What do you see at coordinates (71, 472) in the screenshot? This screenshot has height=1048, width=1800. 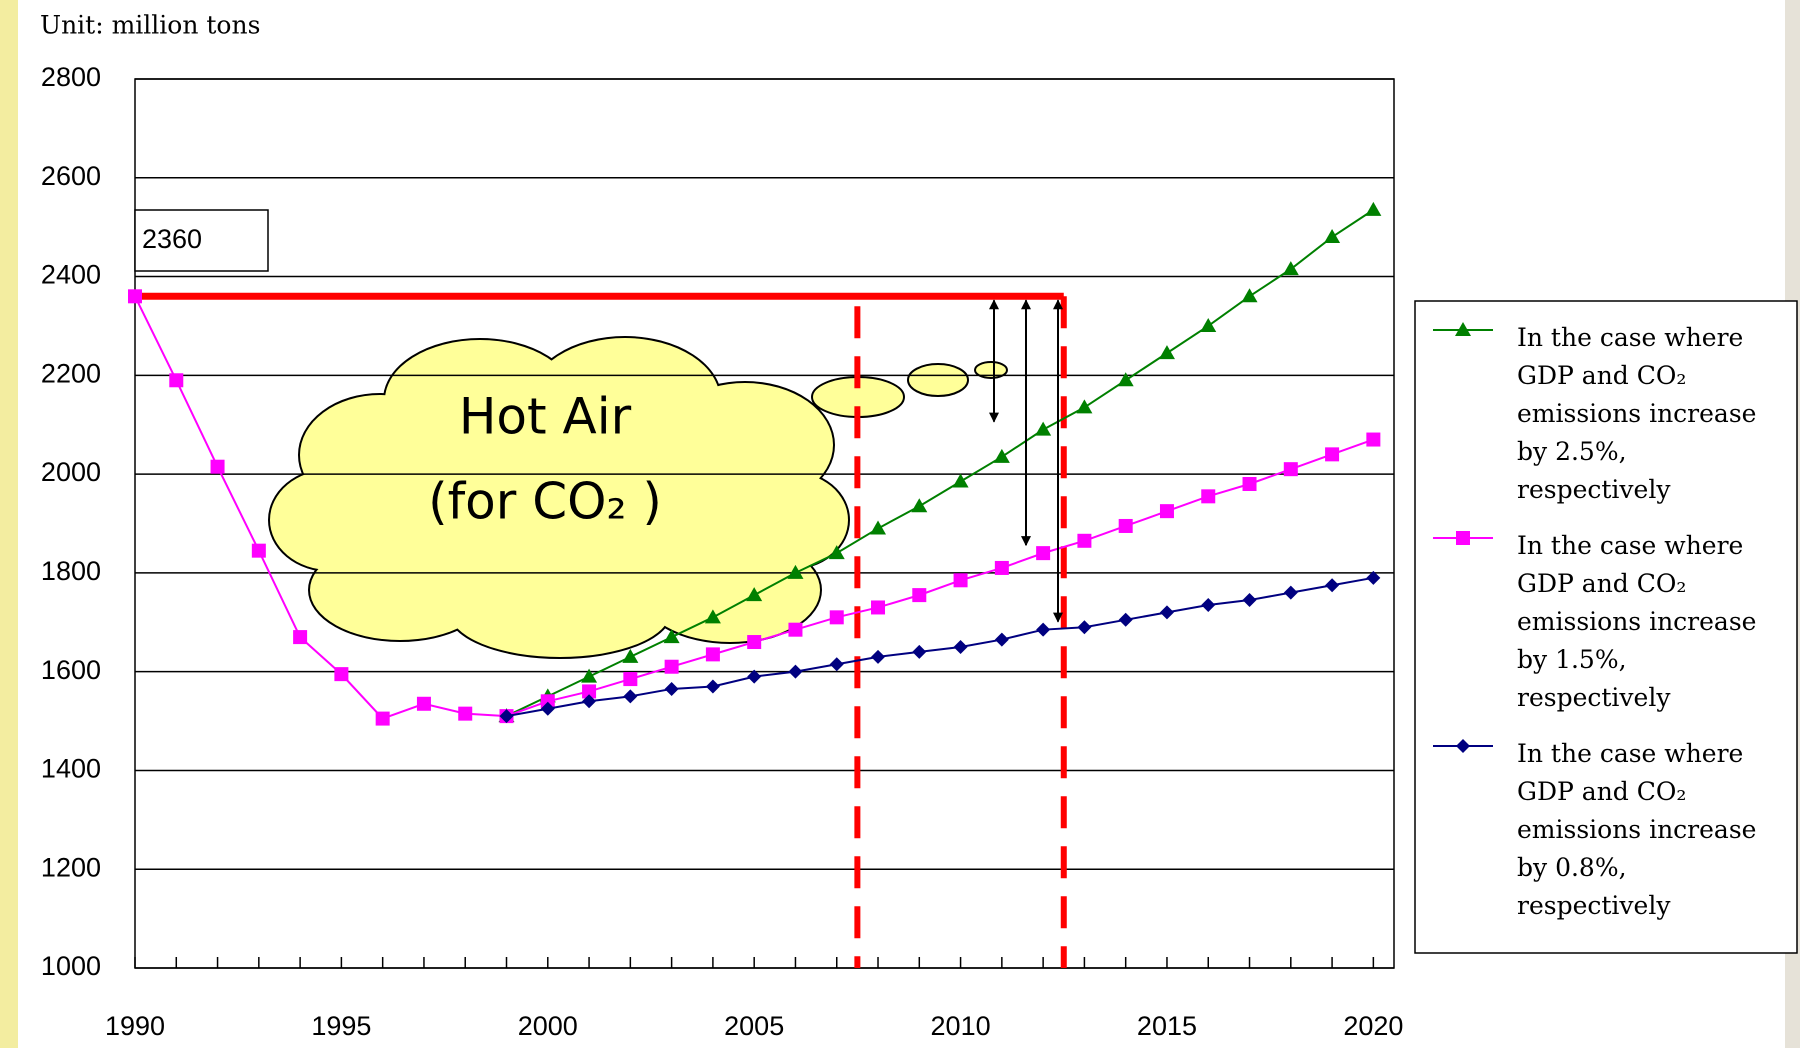 I see `y-tick-label: 2000` at bounding box center [71, 472].